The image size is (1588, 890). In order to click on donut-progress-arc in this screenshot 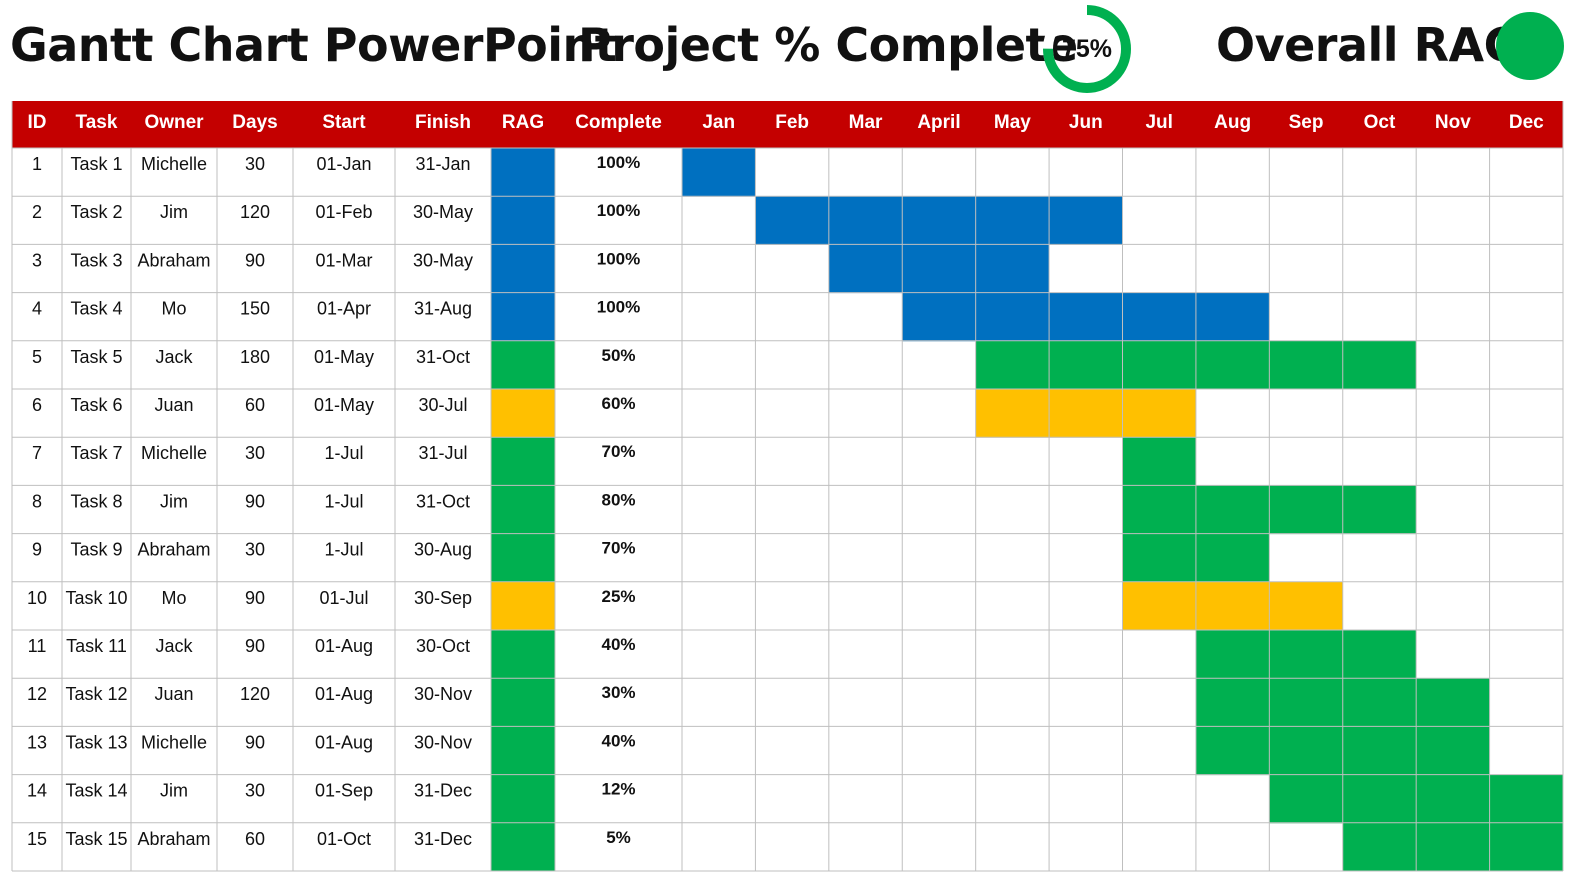, I will do `click(1087, 49)`.